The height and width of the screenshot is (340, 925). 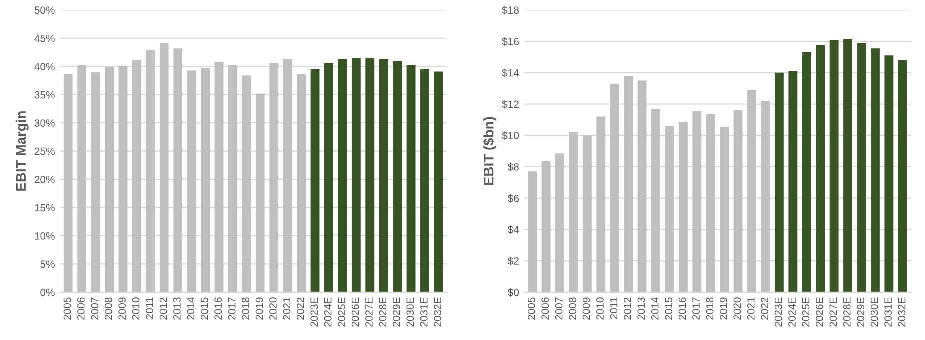 I want to click on y-tick-label: $4, so click(x=514, y=230).